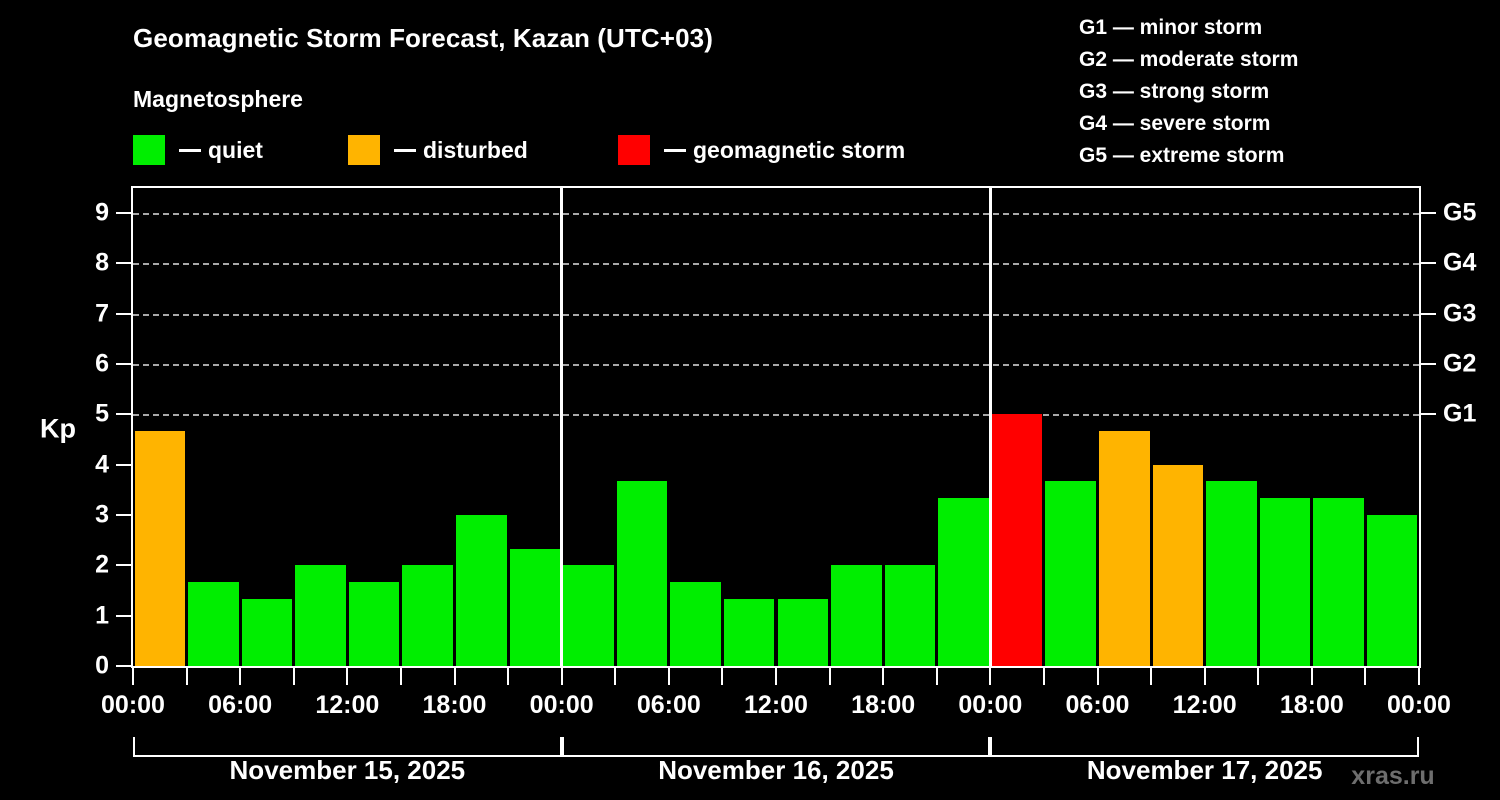 This screenshot has height=800, width=1500. I want to click on y-tick-label-0: 0, so click(102, 665).